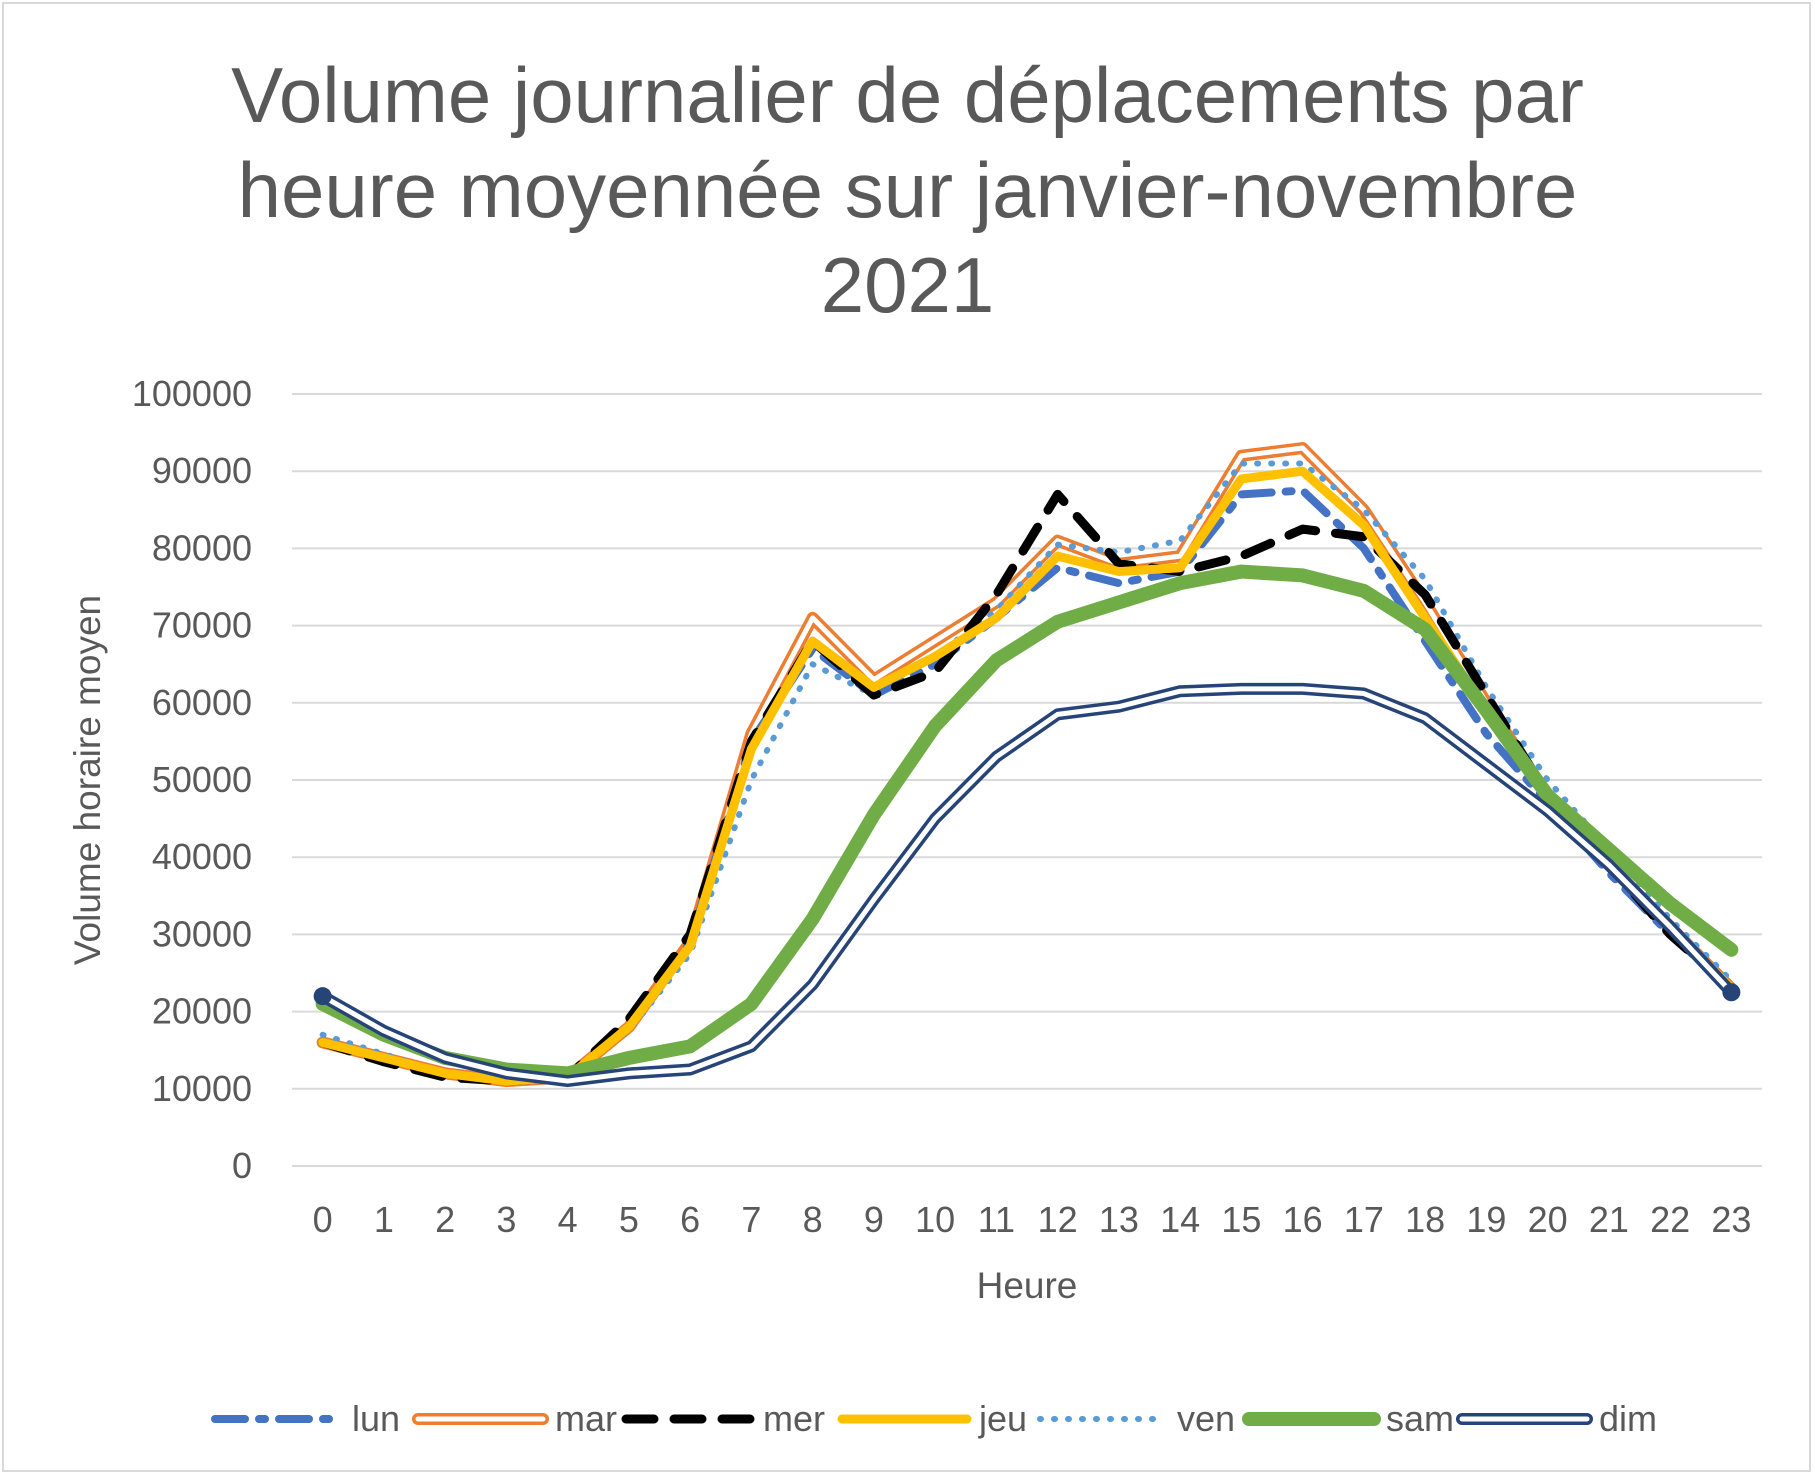  I want to click on y-tick-label: 60000, so click(202, 702).